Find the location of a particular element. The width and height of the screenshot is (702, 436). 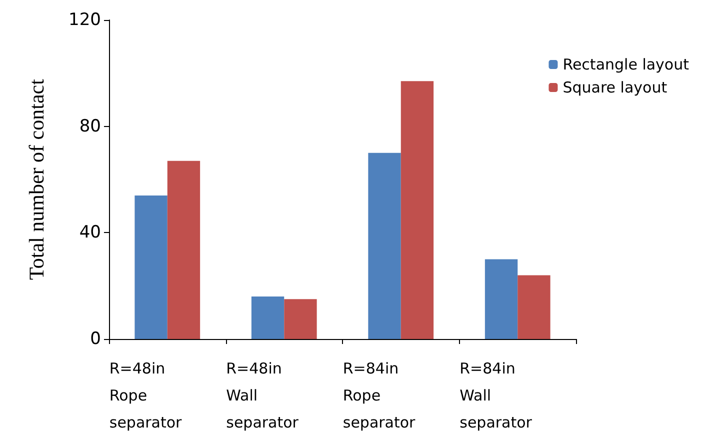

x-tick-label: R=48in Rope separator is located at coordinates (146, 396).